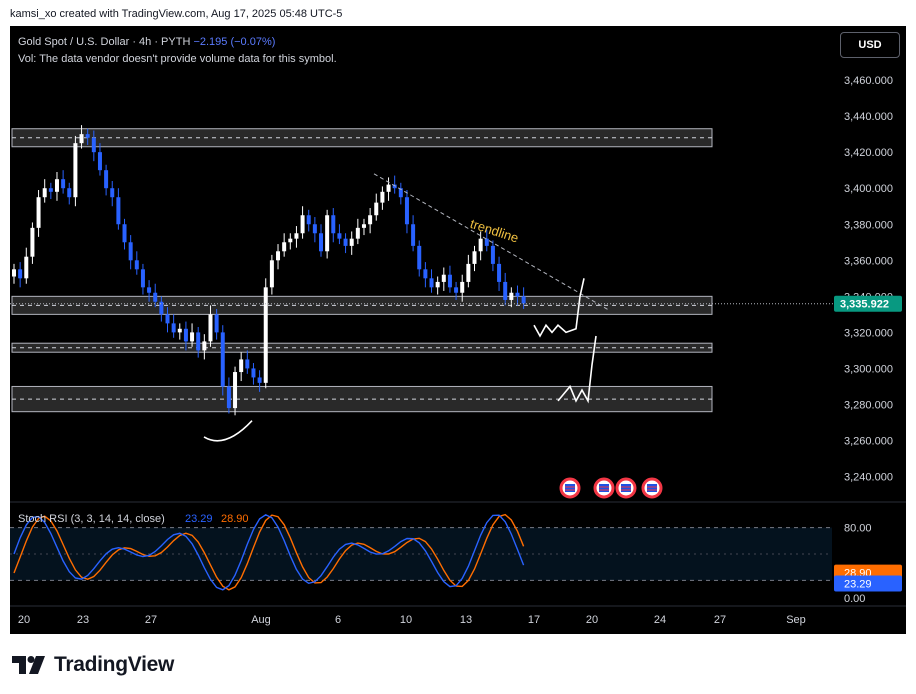 This screenshot has height=694, width=916. What do you see at coordinates (868, 442) in the screenshot?
I see `price-axis-tick: 3,260.000` at bounding box center [868, 442].